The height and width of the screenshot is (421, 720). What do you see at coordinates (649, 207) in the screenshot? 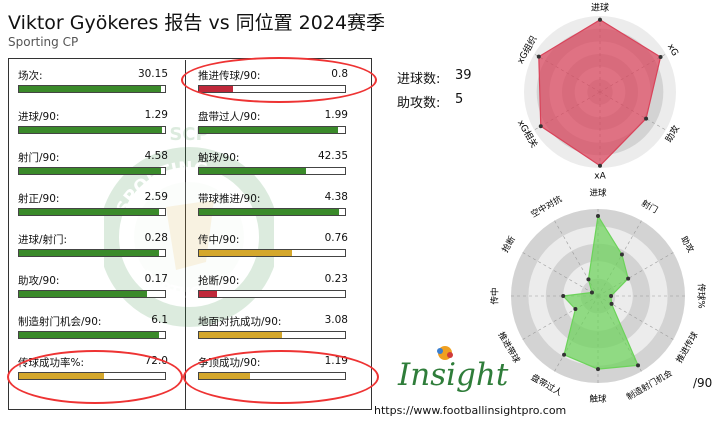
I see `radar-axis-label: 射门` at bounding box center [649, 207].